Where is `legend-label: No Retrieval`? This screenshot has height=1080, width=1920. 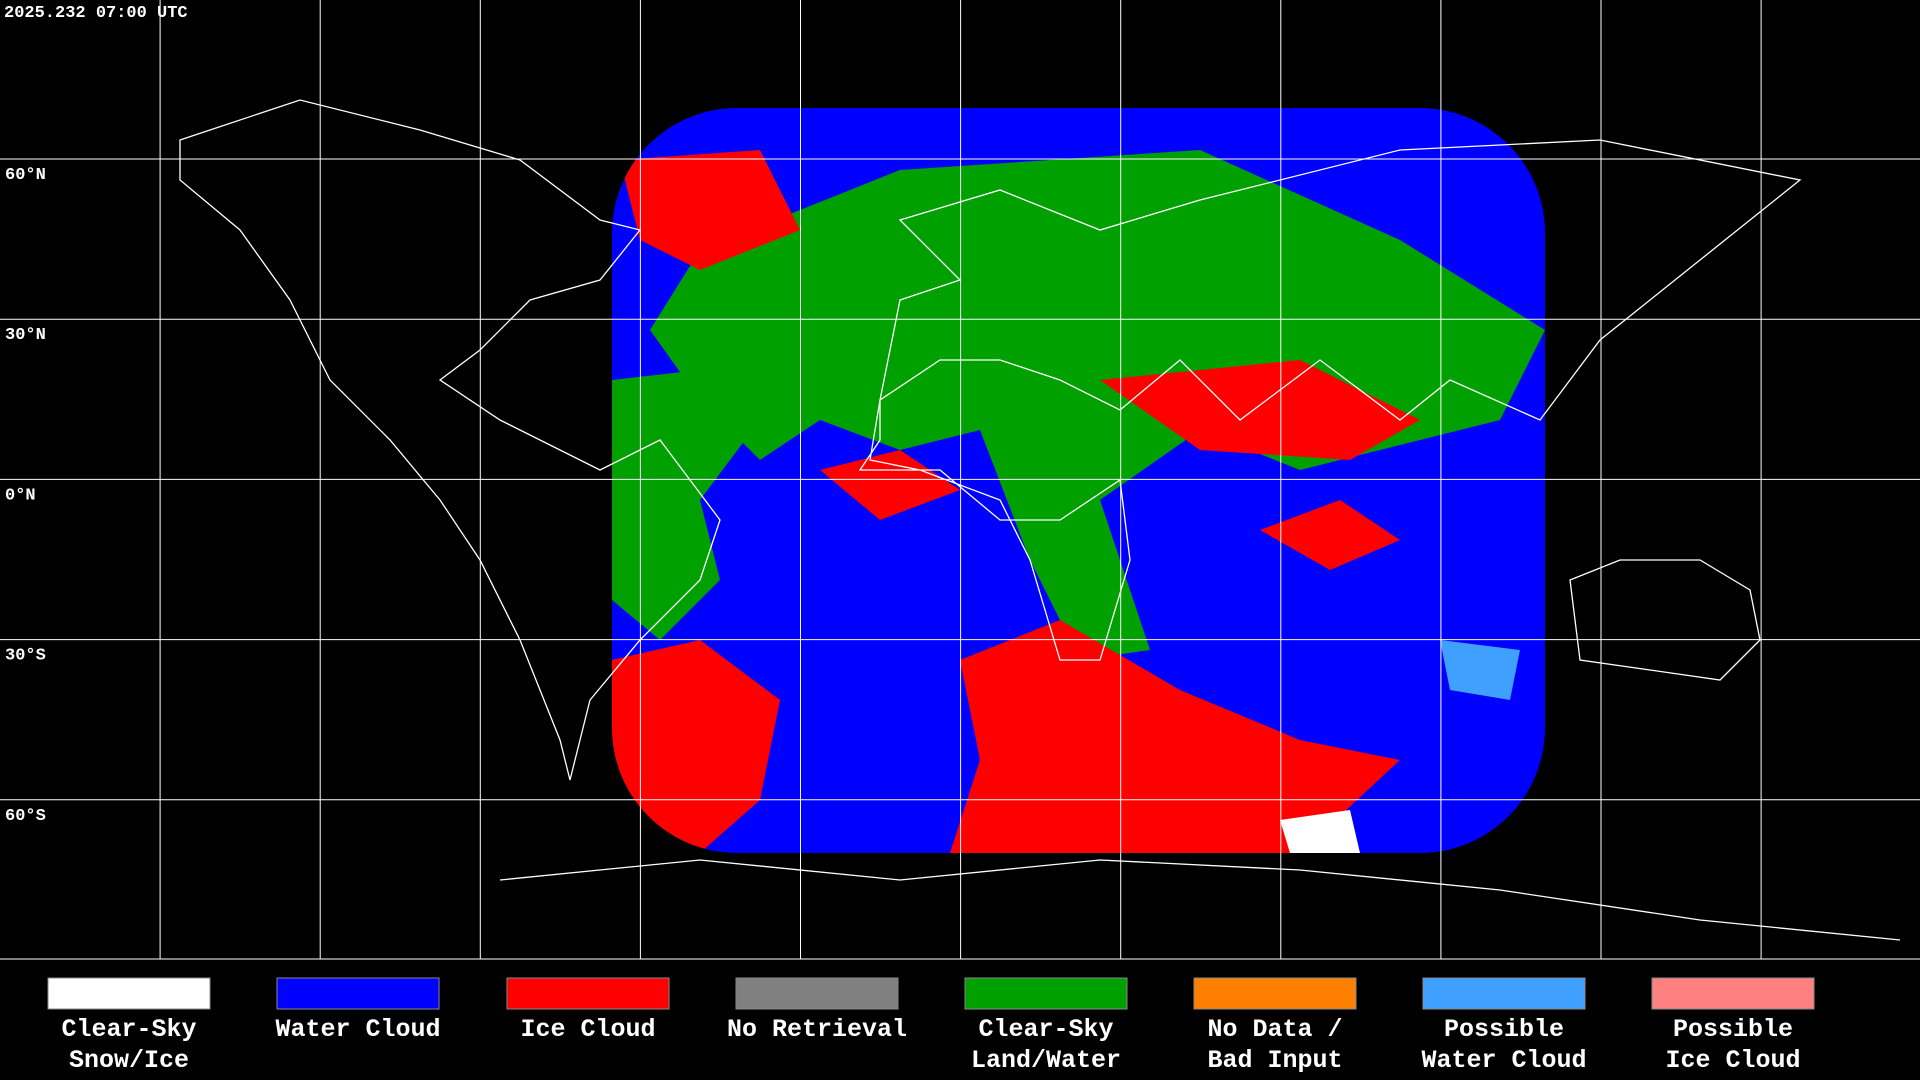
legend-label: No Retrieval is located at coordinates (817, 1029).